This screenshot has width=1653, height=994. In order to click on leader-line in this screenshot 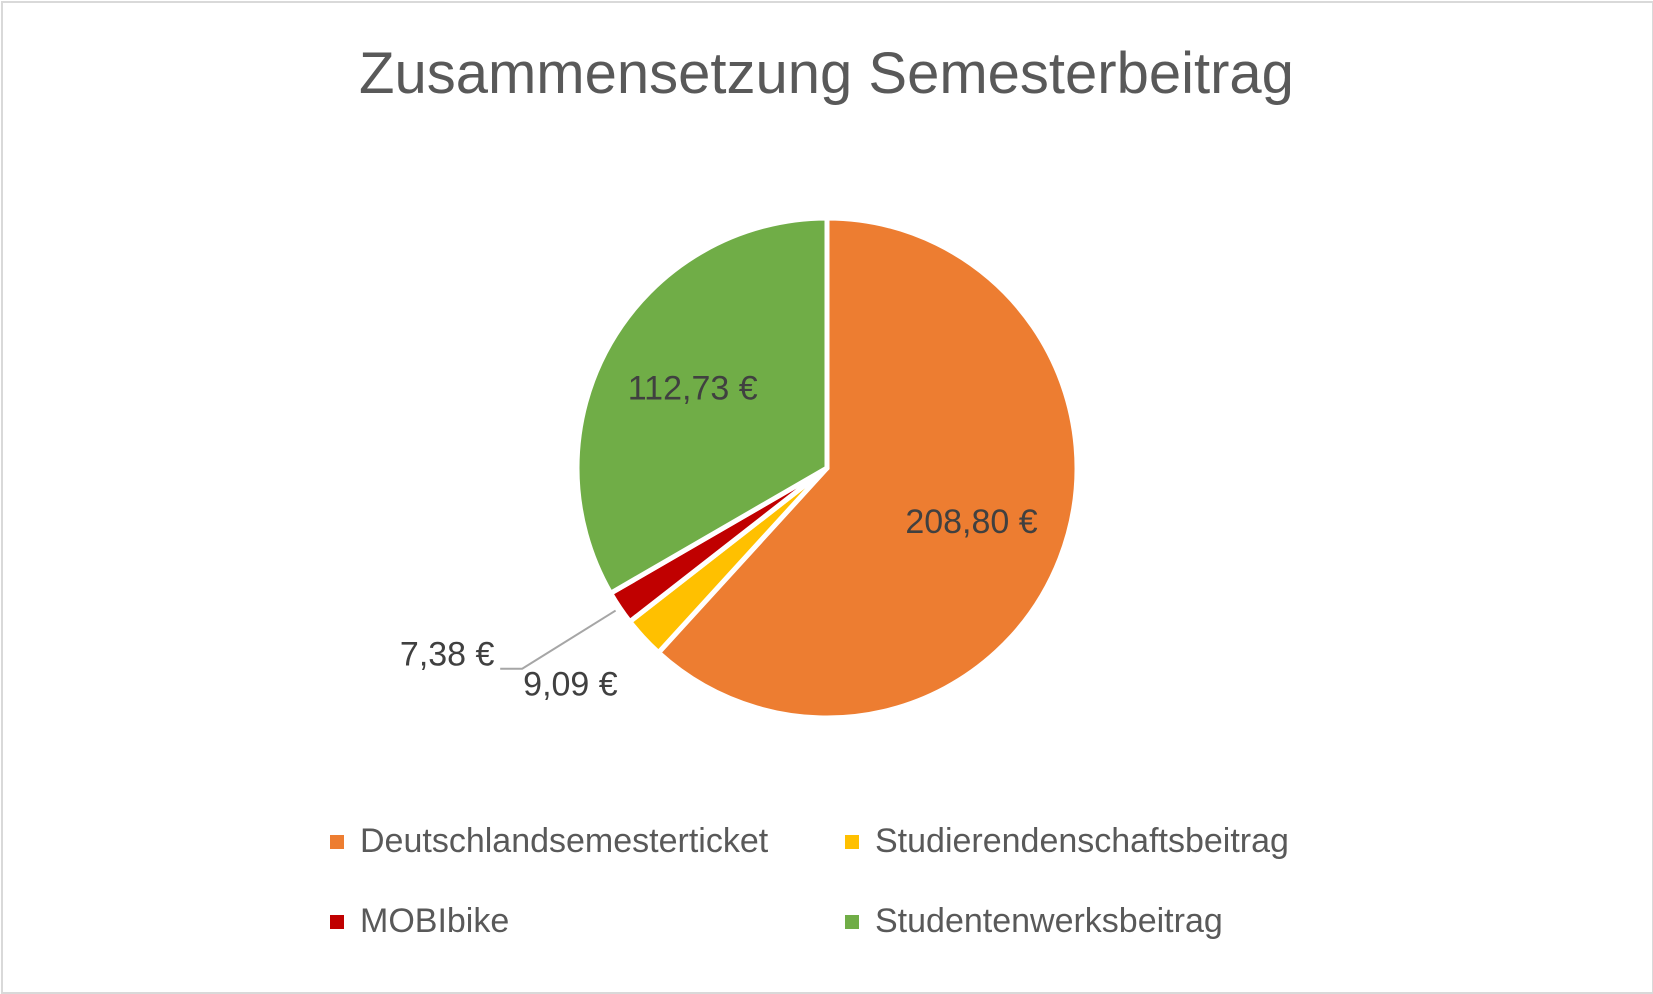, I will do `click(558, 639)`.